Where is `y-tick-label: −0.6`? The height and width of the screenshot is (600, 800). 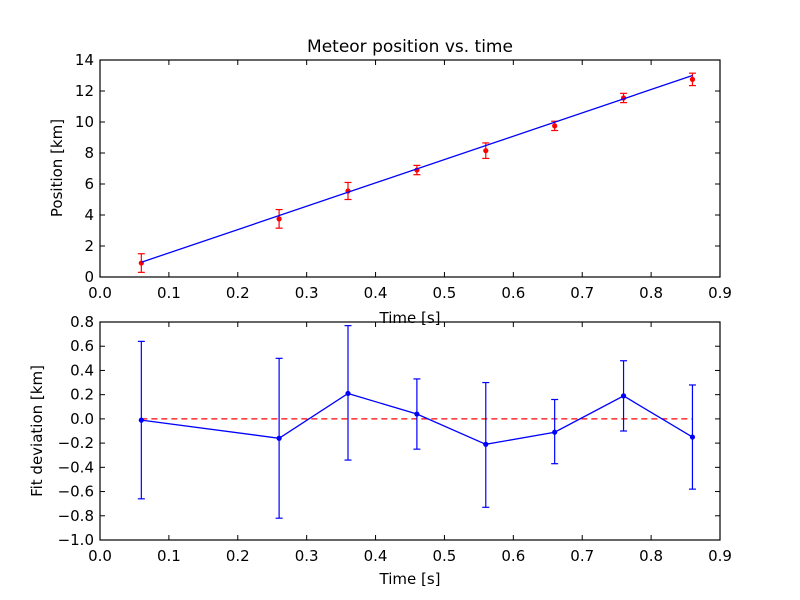 y-tick-label: −0.6 is located at coordinates (76, 492).